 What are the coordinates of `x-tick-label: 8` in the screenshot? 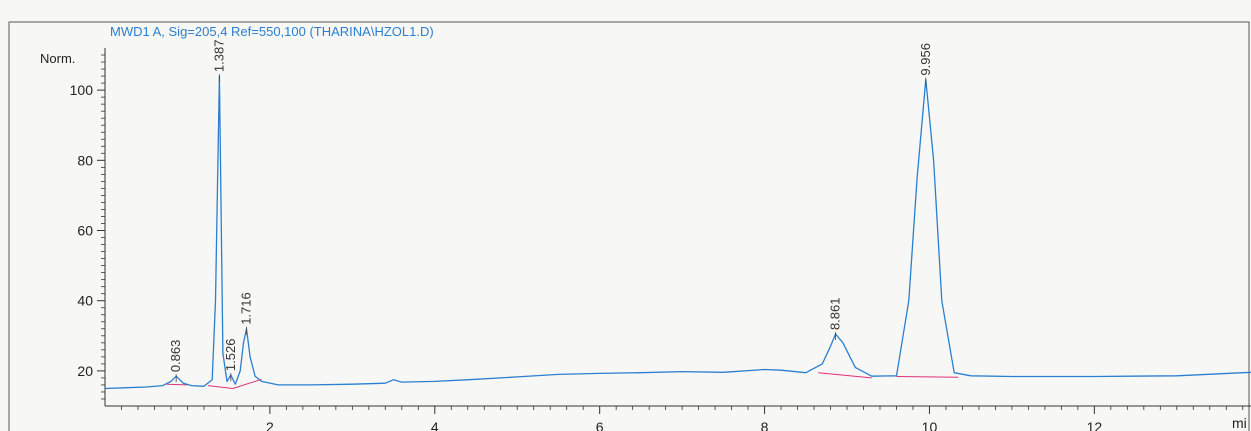 It's located at (765, 425).